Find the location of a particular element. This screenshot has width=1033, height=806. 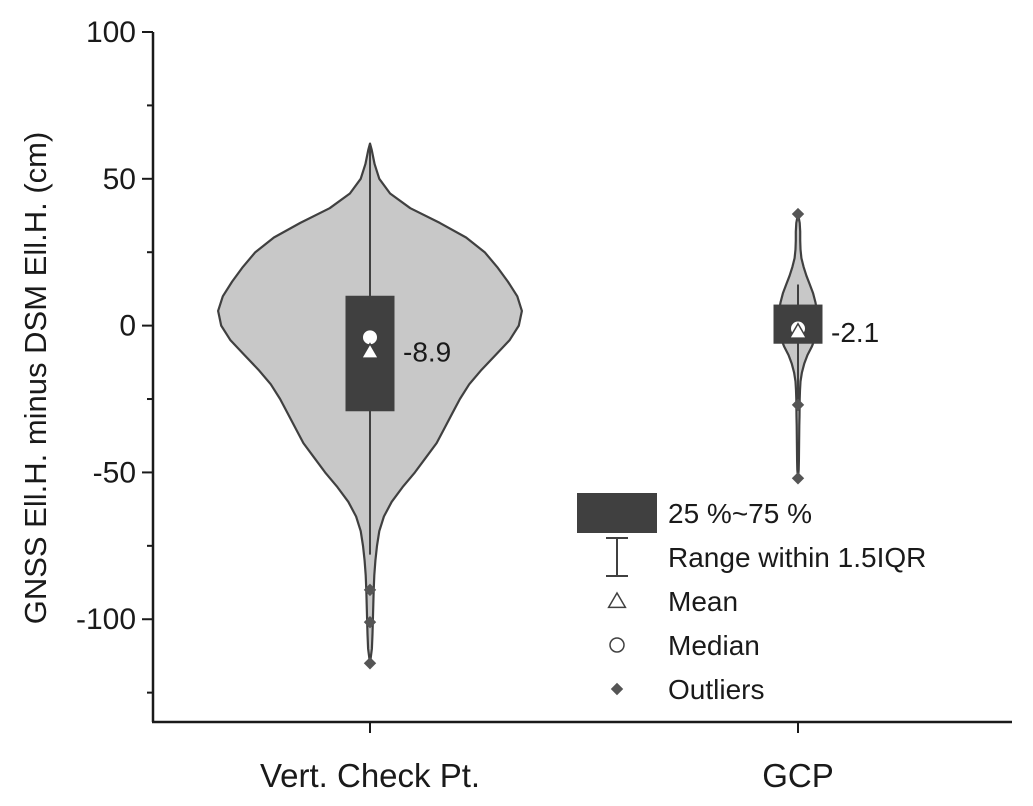

legend-item-whisker: Range within 1.5IQR is located at coordinates (766, 557).